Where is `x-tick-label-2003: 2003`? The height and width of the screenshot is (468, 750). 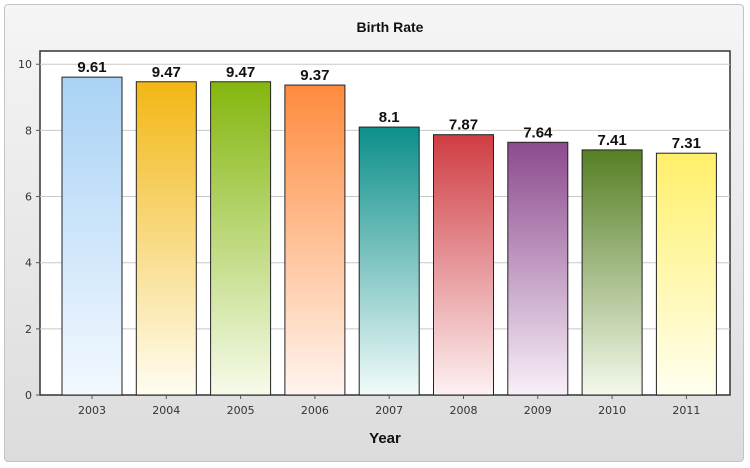 x-tick-label-2003: 2003 is located at coordinates (92, 410).